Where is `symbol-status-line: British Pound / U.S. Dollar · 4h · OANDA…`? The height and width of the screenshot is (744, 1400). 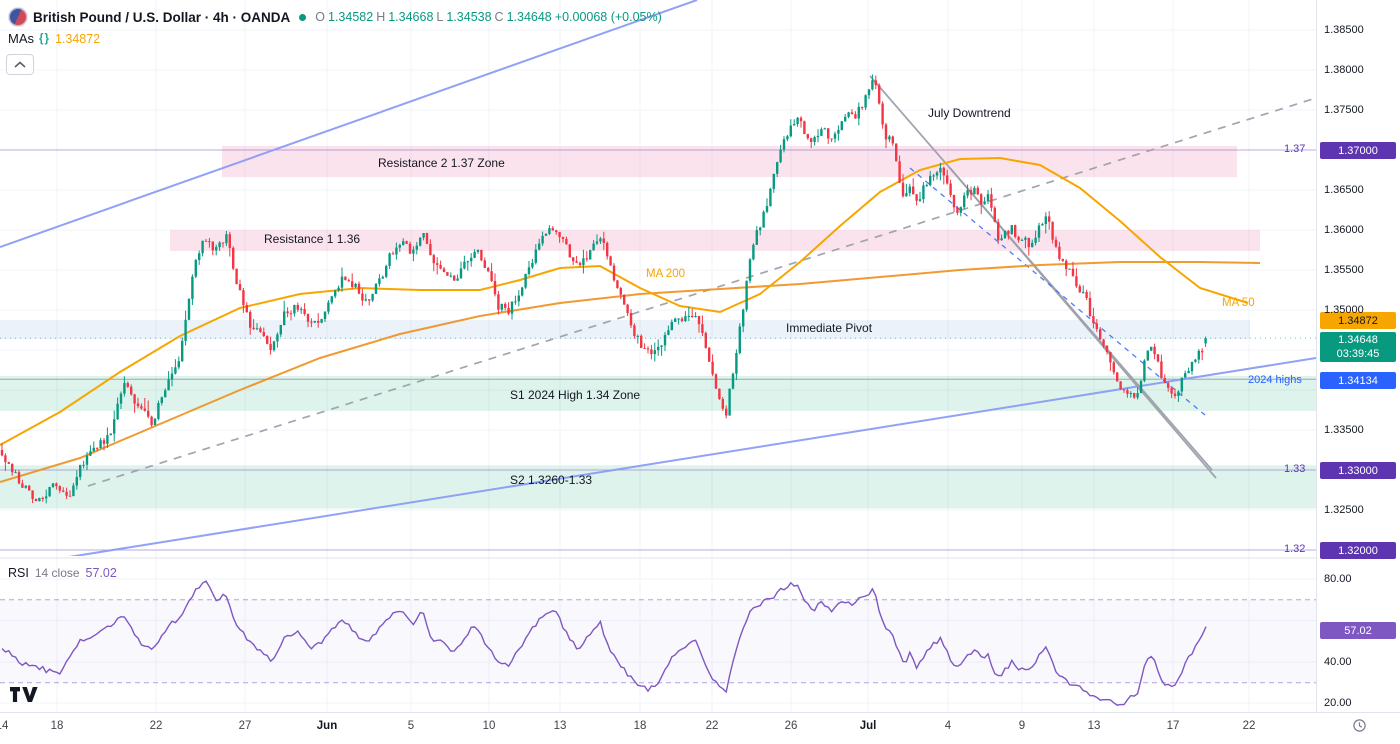 symbol-status-line: British Pound / U.S. Dollar · 4h · OANDA… is located at coordinates (335, 17).